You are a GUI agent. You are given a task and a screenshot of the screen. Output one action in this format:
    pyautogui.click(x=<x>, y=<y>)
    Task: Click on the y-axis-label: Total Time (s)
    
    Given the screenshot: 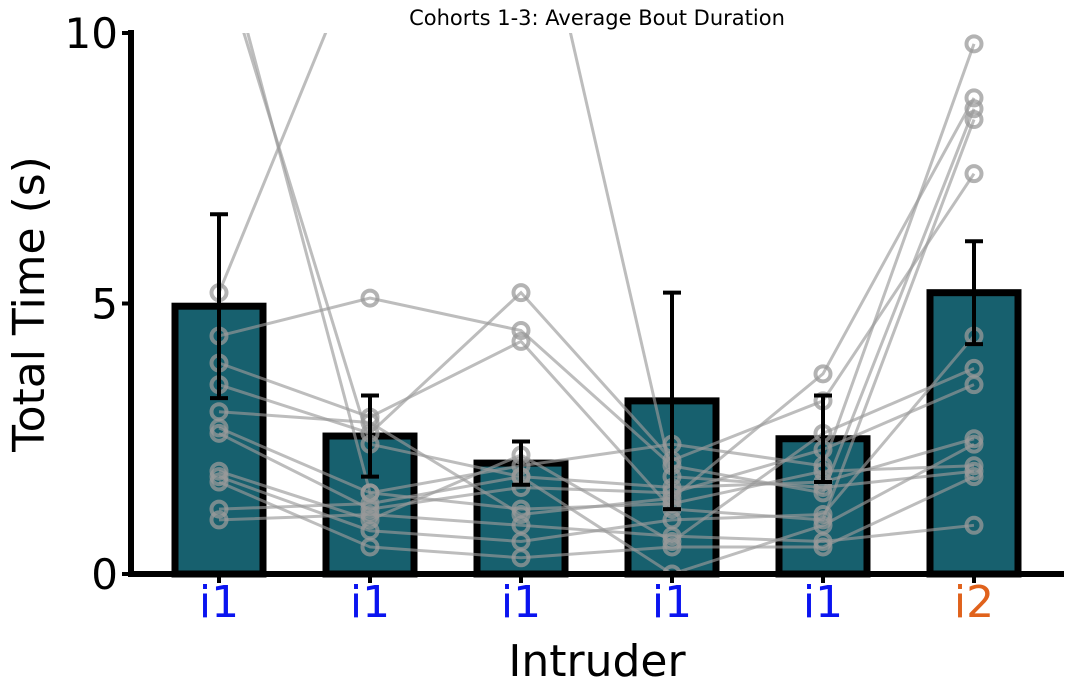 What is the action you would take?
    pyautogui.click(x=29, y=304)
    